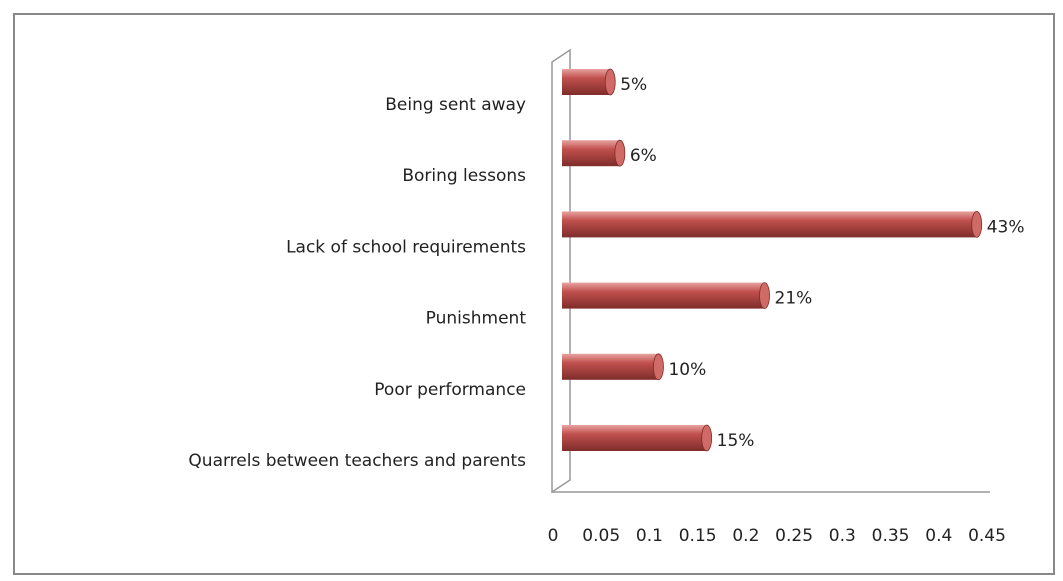 Image resolution: width=1063 pixels, height=581 pixels. I want to click on y-tick-label: Quarrels between teachers and parents, so click(357, 461).